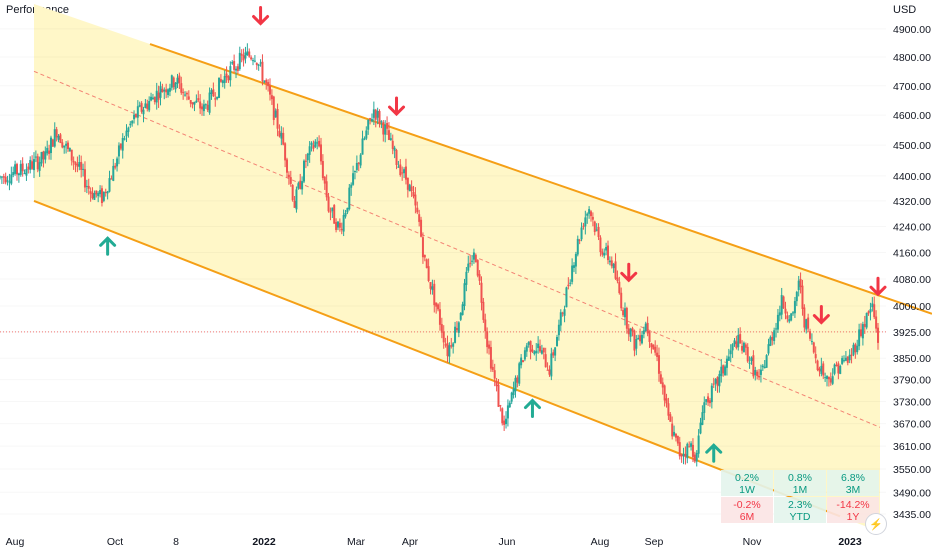 This screenshot has width=932, height=550. Describe the element at coordinates (912, 280) in the screenshot. I see `y-axis-tick-label: 4080.00` at that location.